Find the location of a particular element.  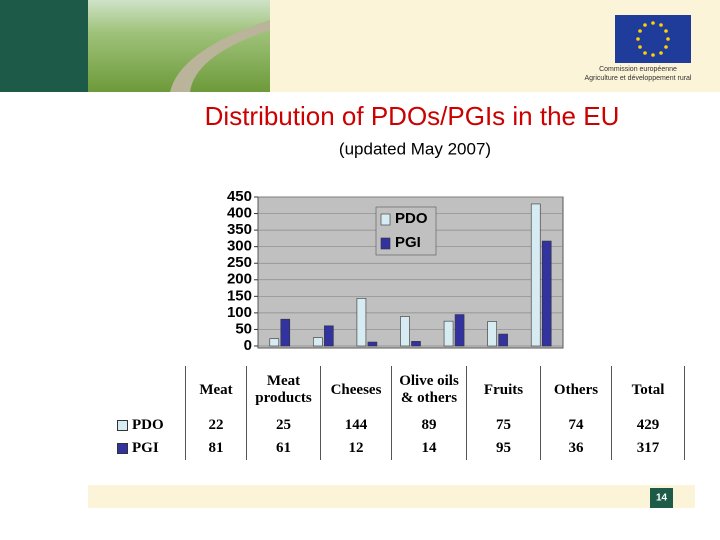

table-cell: 75 is located at coordinates (503, 425).